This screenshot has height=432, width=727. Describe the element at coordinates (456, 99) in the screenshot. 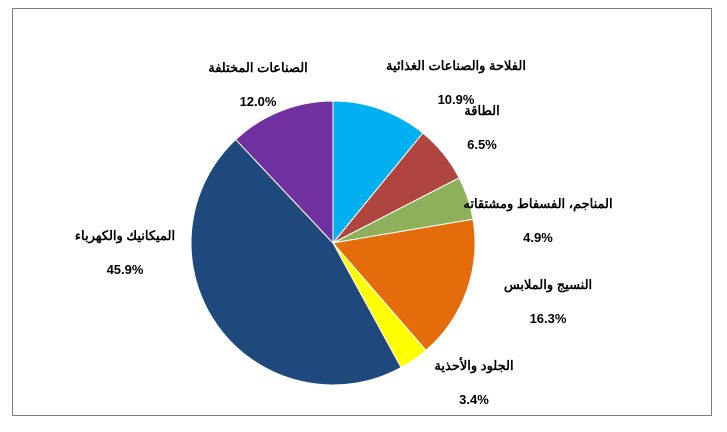

I see `slice-value-label-1: 10.9%` at that location.